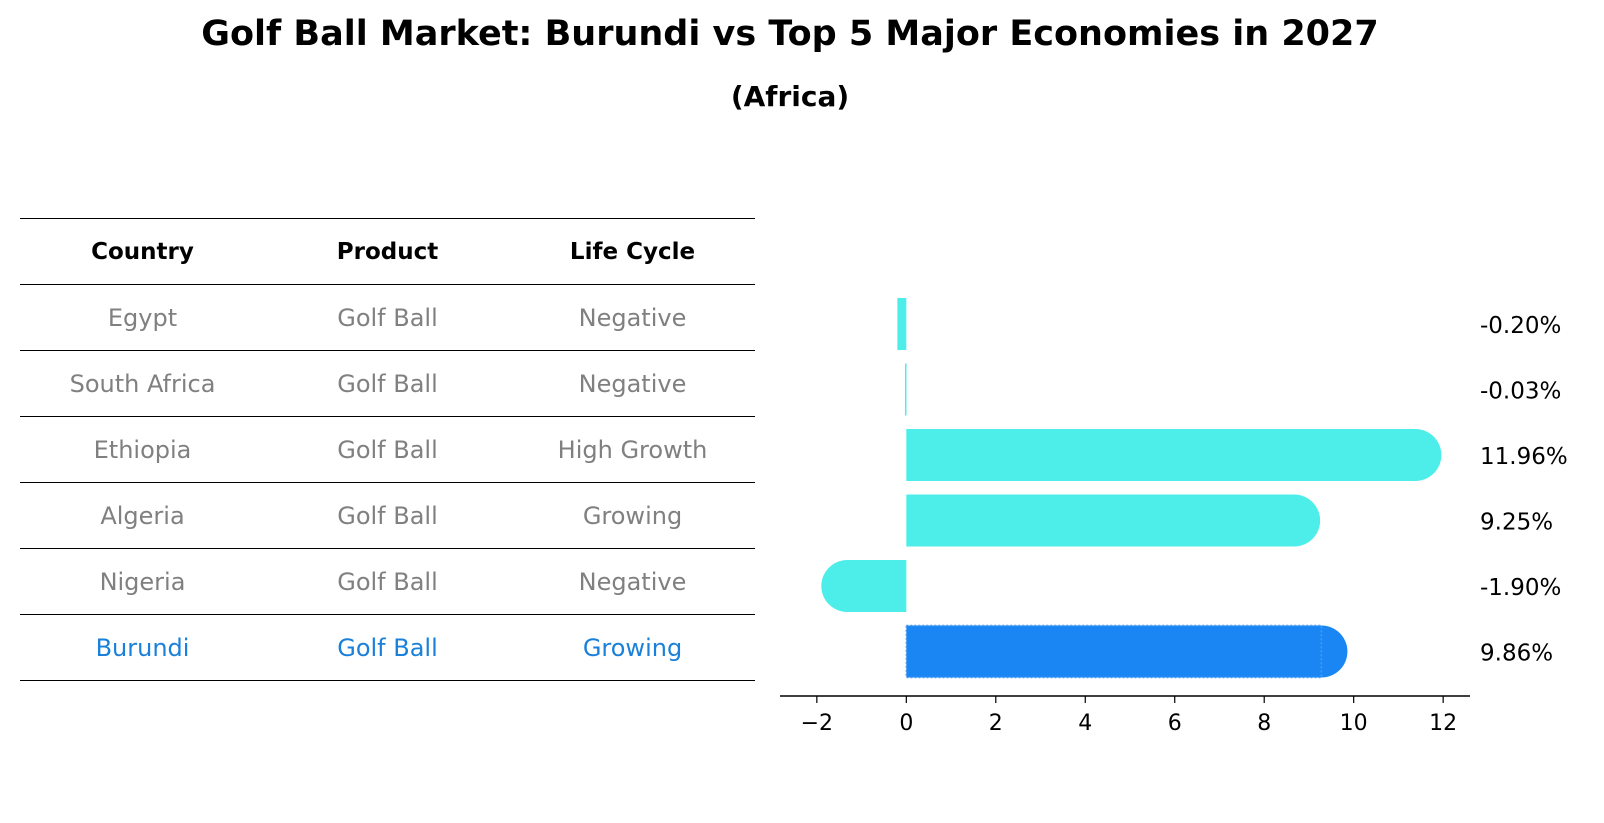 The image size is (1604, 823). I want to click on table-row: Ethiopia Golf Ball High Growth, so click(387, 450).